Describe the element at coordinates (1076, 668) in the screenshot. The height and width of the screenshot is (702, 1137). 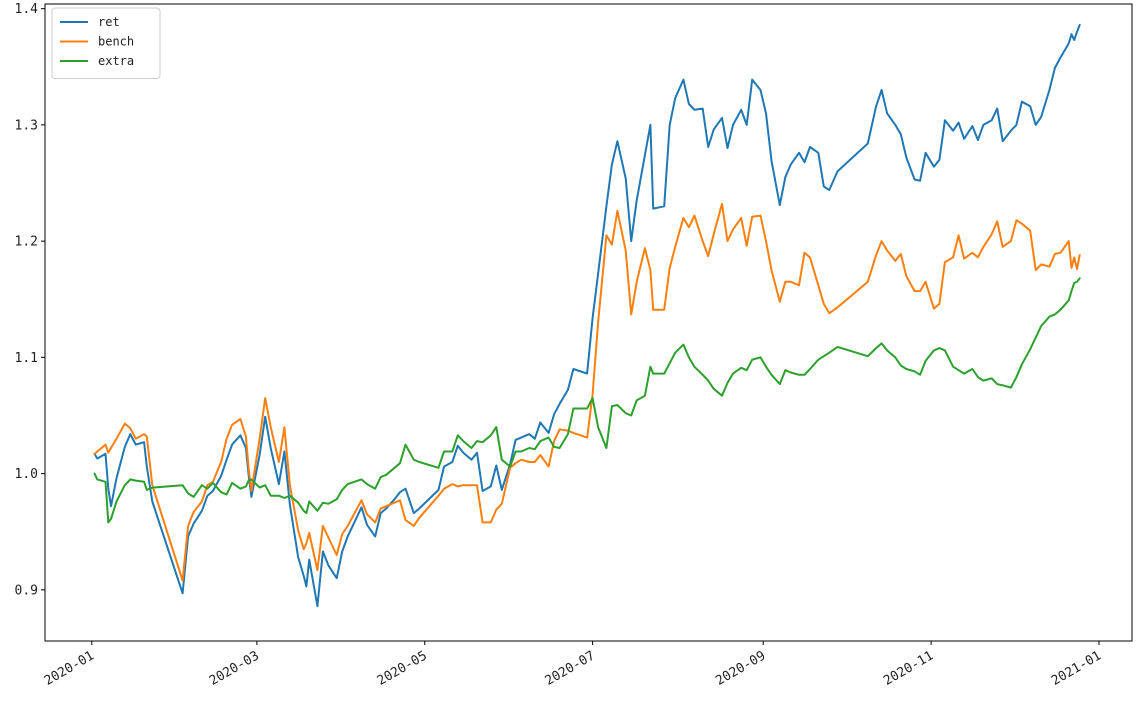
I see `x-tick-label: 2021-01` at that location.